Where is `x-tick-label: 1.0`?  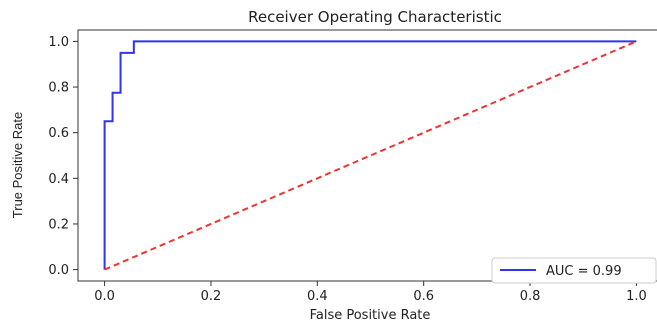 x-tick-label: 1.0 is located at coordinates (636, 296).